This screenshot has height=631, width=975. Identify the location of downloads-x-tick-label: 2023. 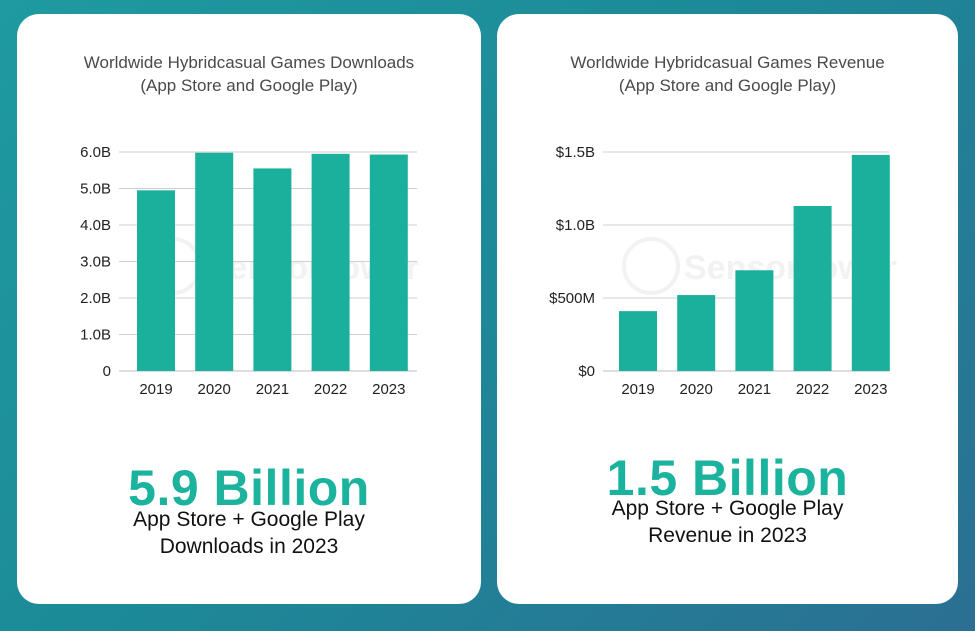
(388, 389).